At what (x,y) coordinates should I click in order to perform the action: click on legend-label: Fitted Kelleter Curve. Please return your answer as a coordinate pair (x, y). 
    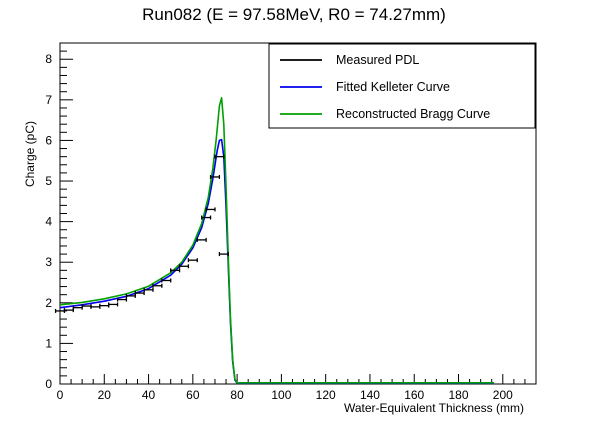
    Looking at the image, I should click on (393, 87).